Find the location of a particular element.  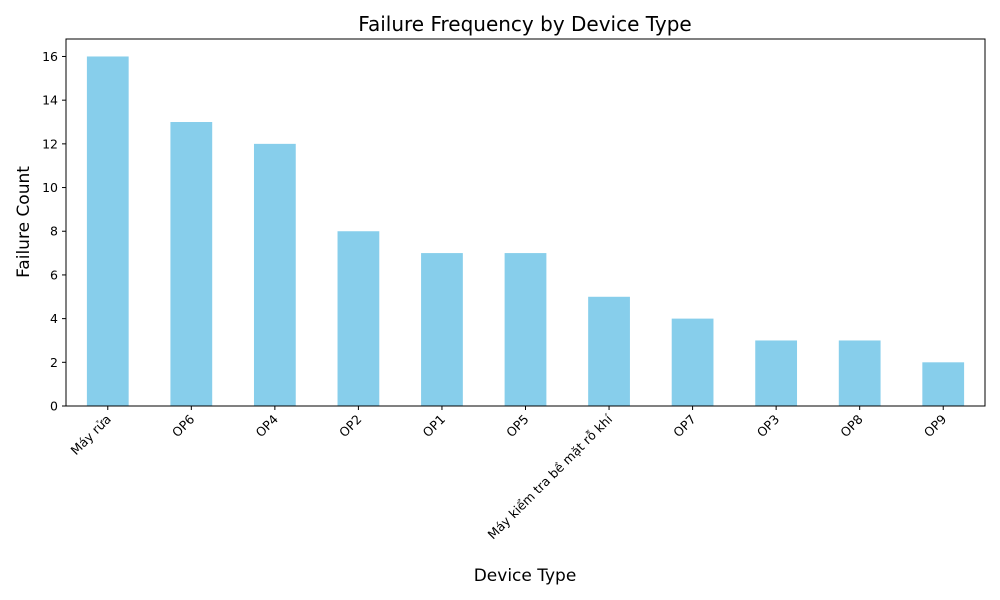

x-tick-label-7: OP7 is located at coordinates (684, 426).